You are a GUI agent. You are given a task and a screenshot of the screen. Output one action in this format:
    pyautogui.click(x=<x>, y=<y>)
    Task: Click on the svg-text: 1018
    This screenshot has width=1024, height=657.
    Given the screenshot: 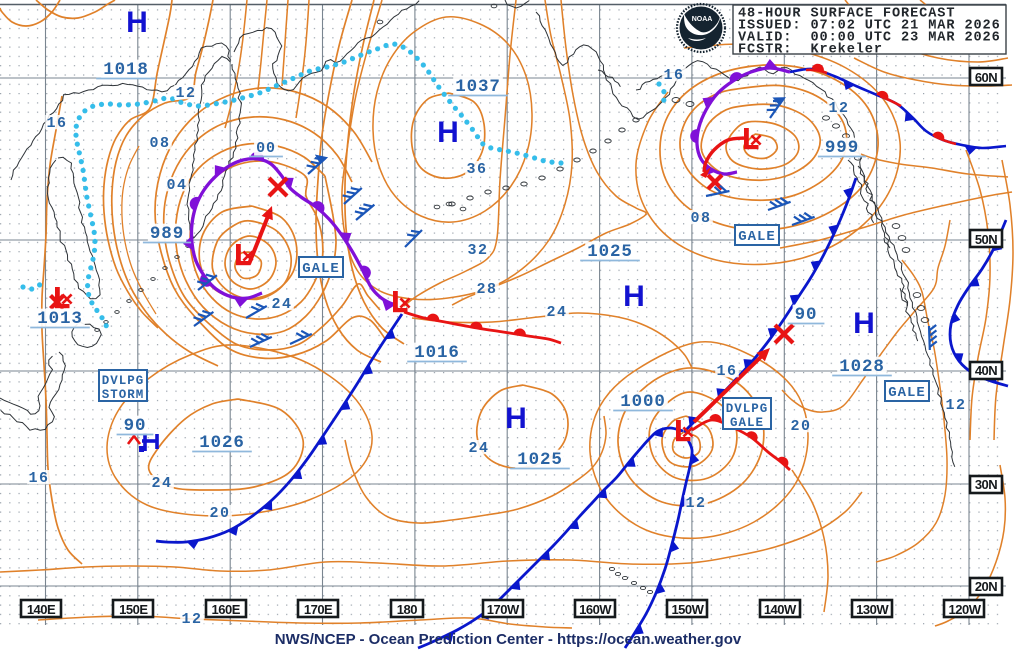 What is the action you would take?
    pyautogui.click(x=126, y=70)
    